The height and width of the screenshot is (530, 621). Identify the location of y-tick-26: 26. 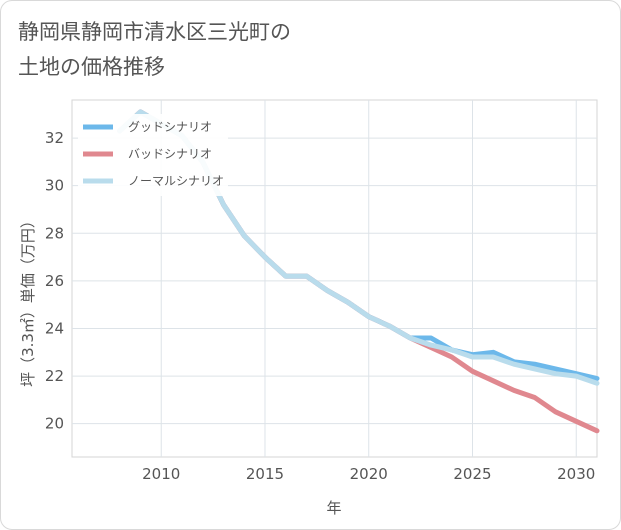
(54, 281).